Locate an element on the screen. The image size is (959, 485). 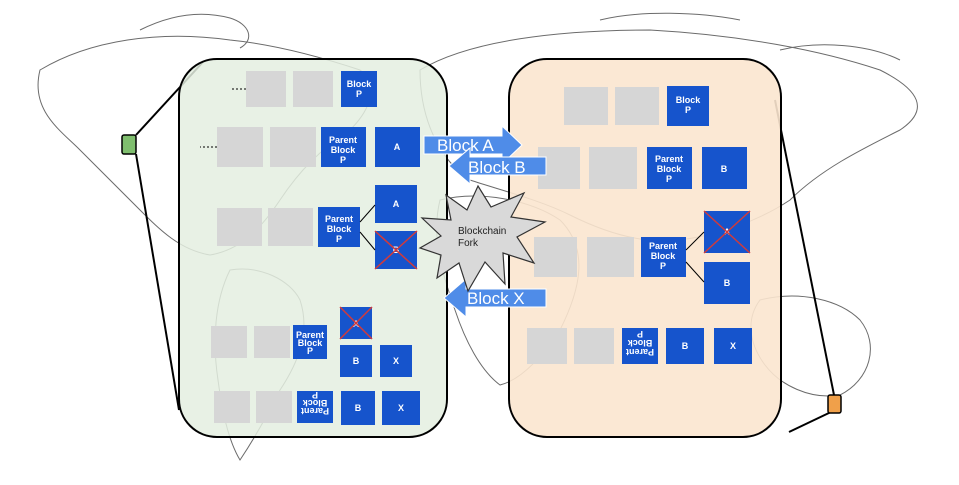
blockchain-fork-burst: Blockchain Fork is located at coordinates (482, 238).